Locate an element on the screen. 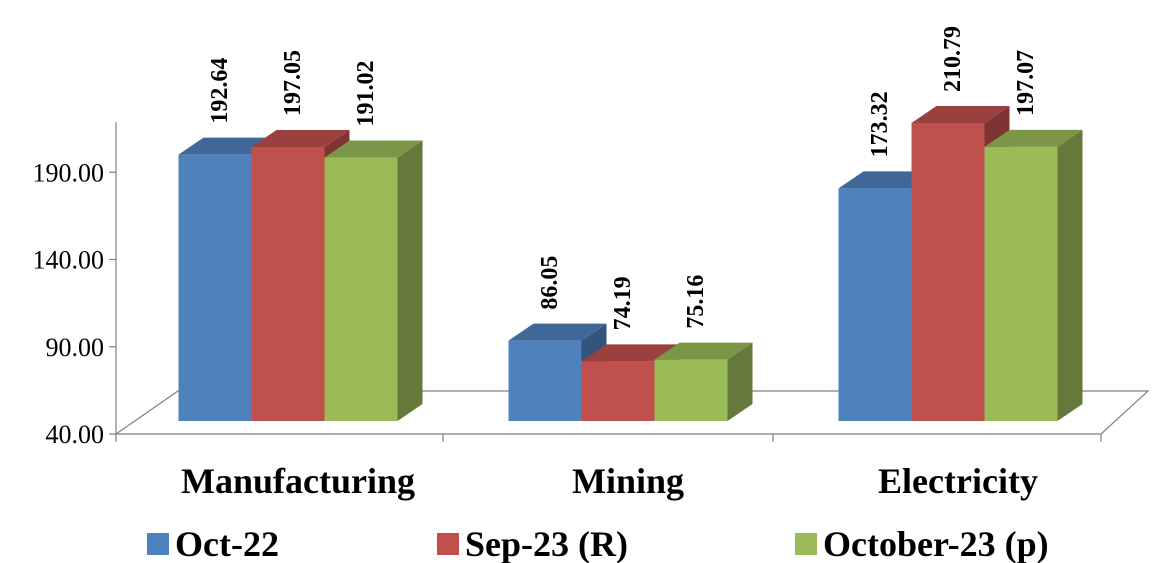 Image resolution: width=1157 pixels, height=563 pixels. data-label: 75.16 is located at coordinates (696, 302).